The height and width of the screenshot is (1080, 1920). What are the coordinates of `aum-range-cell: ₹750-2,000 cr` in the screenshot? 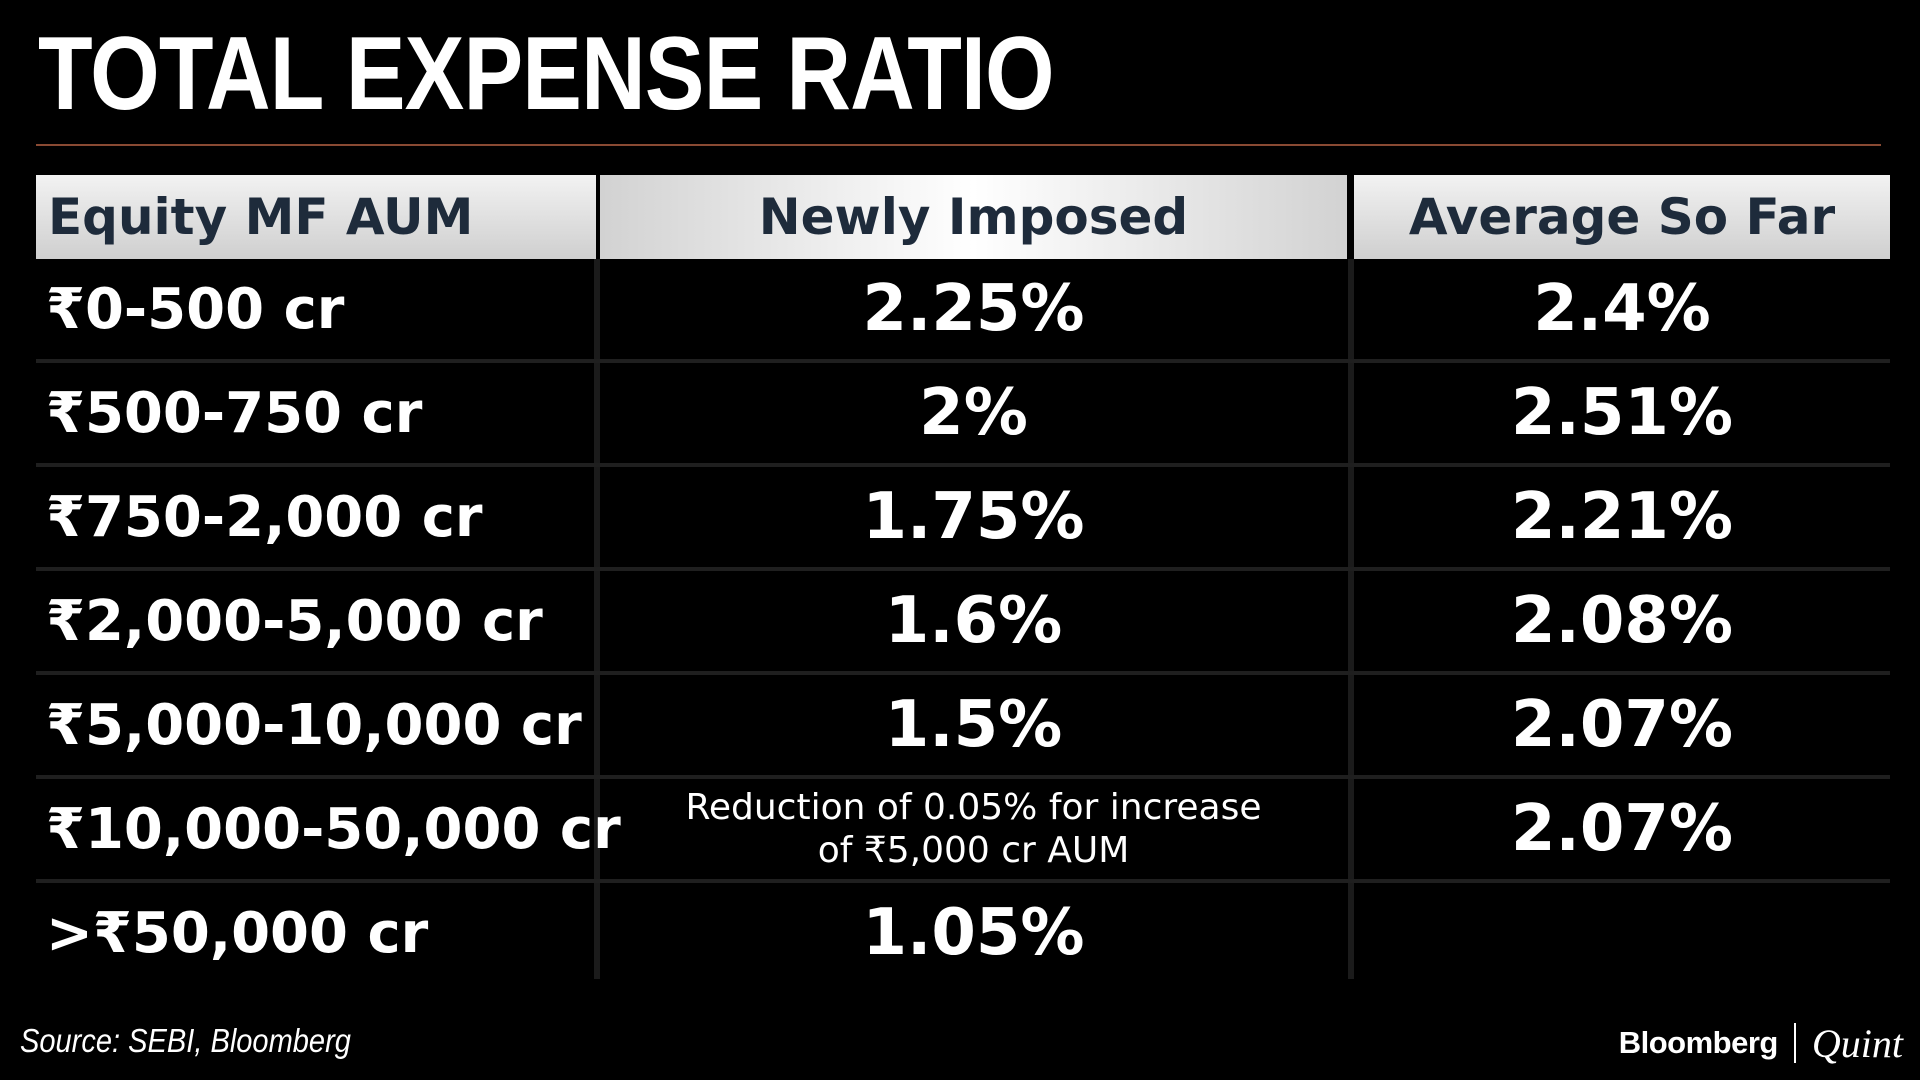 It's located at (264, 517).